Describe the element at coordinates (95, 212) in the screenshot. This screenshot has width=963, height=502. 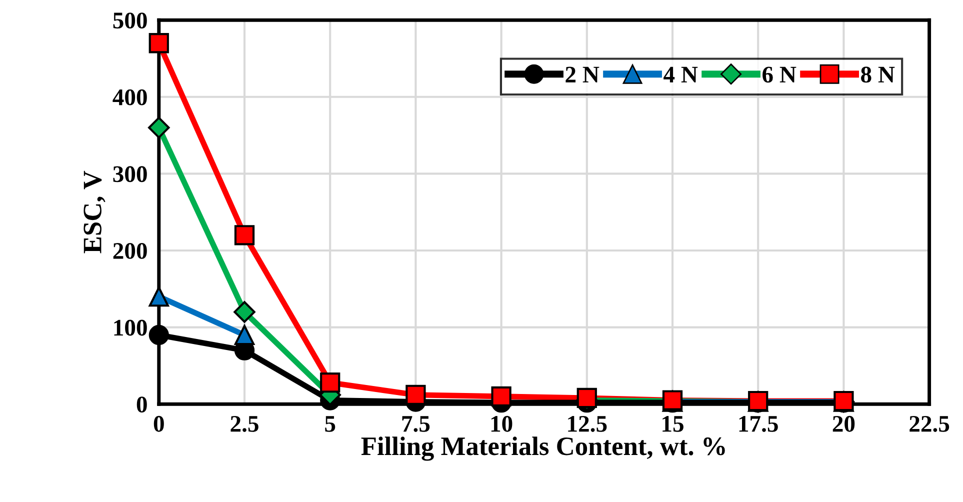
I see `y-axis-title: ESC, V` at that location.